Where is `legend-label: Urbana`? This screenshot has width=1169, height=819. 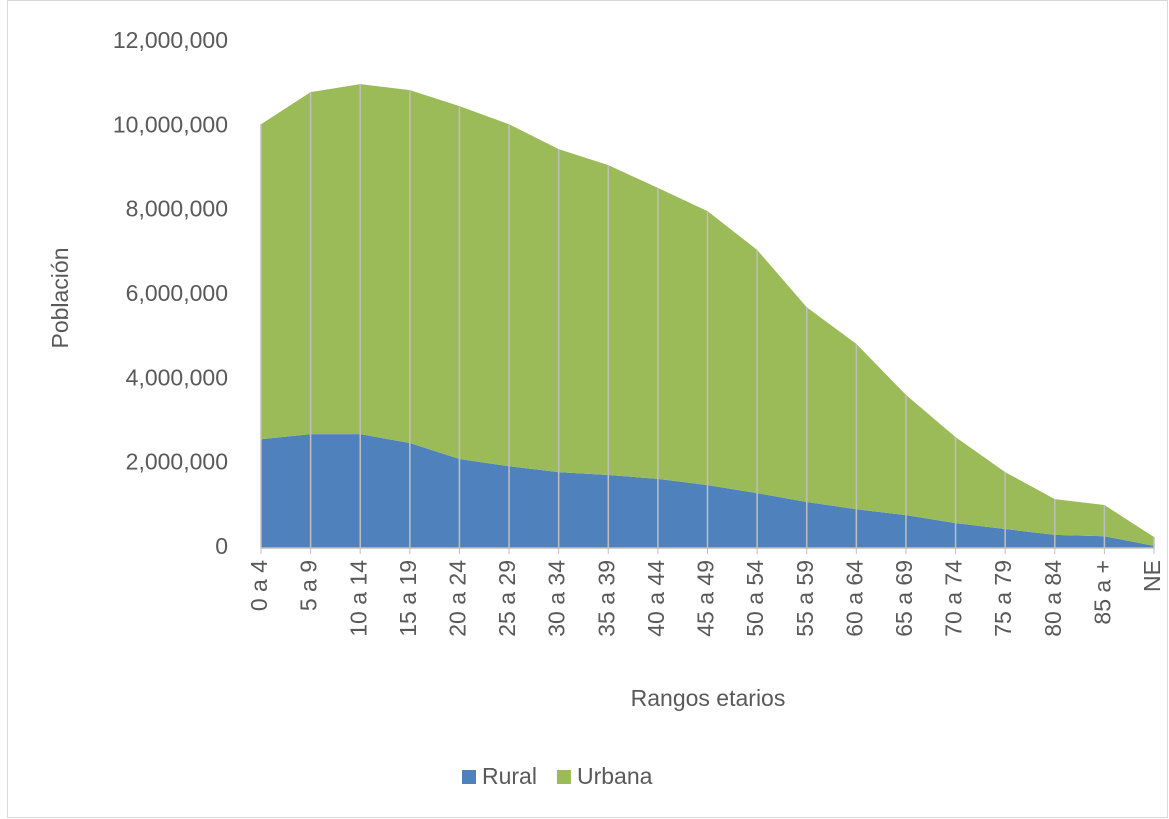 legend-label: Urbana is located at coordinates (615, 776).